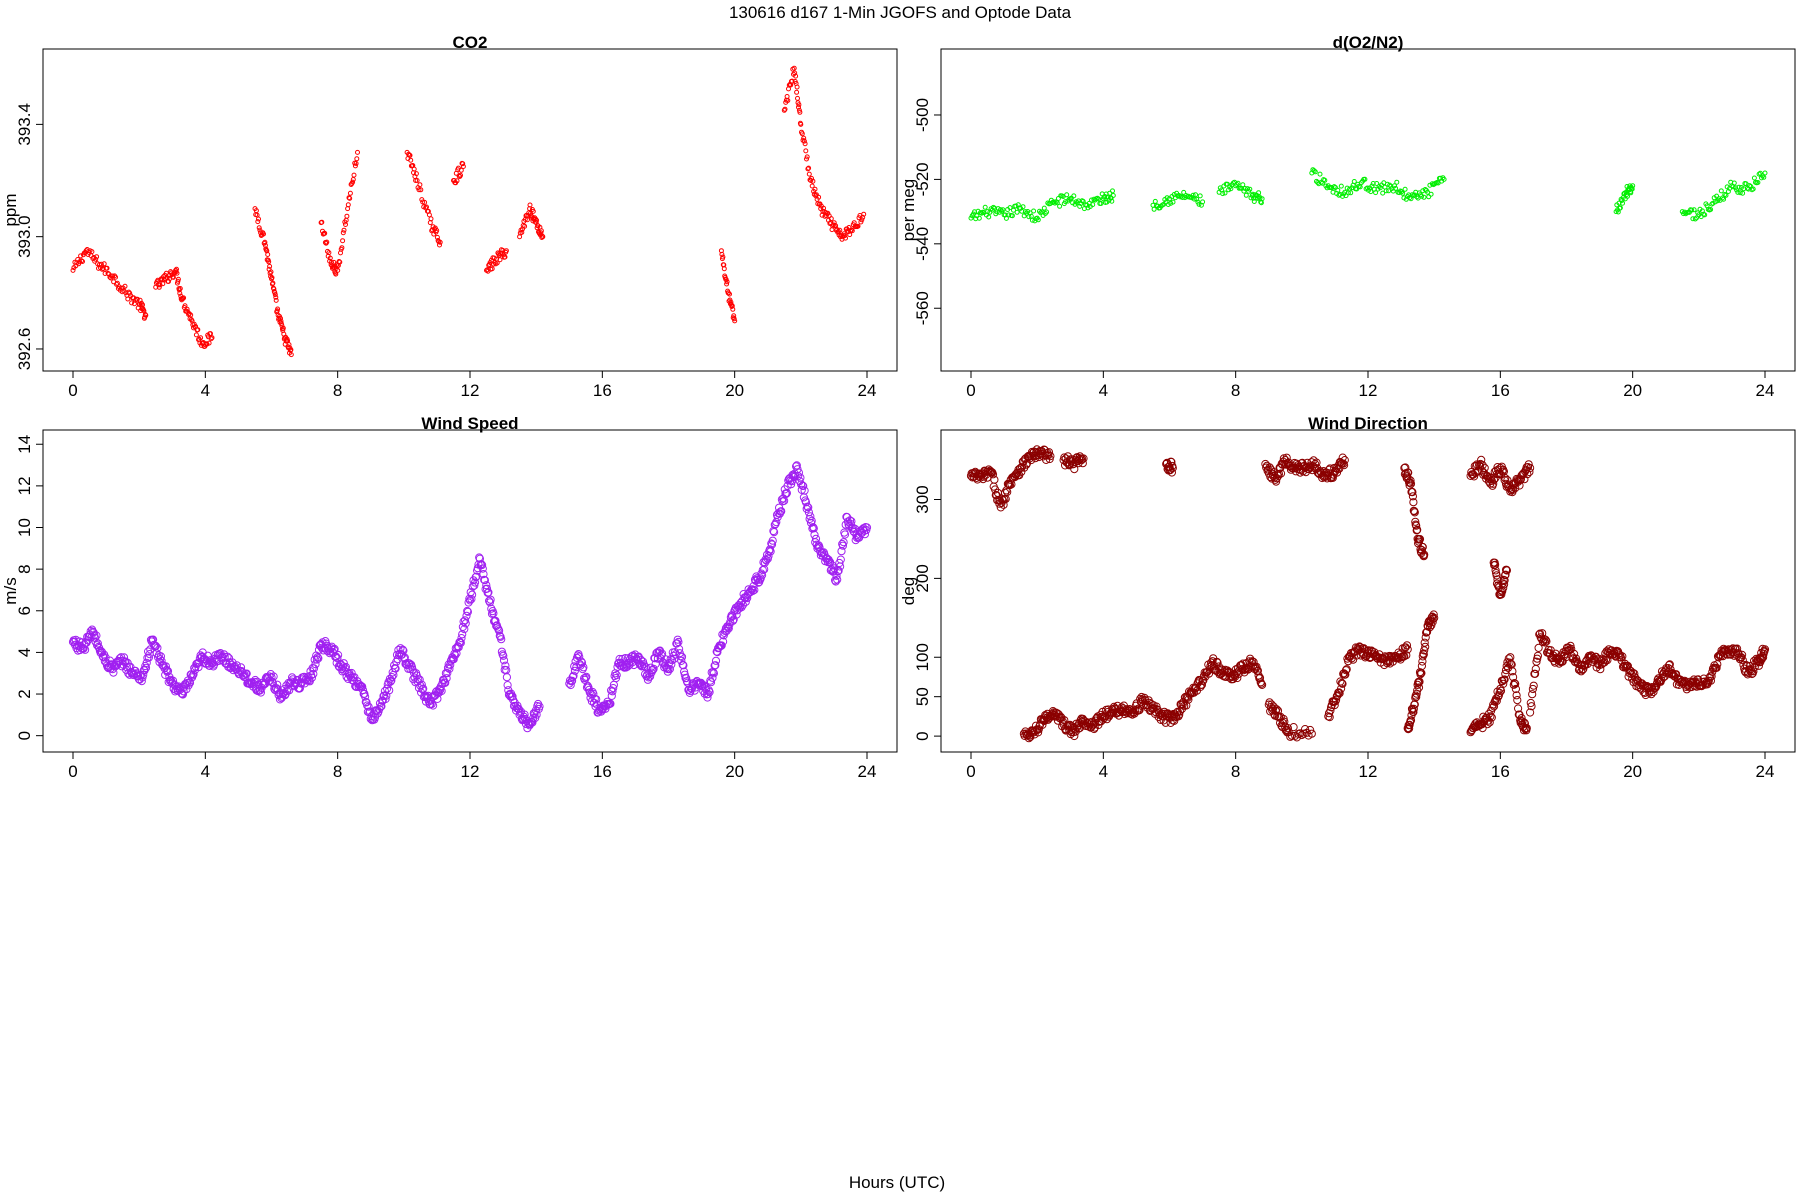 This screenshot has width=1800, height=1200. Describe the element at coordinates (922, 499) in the screenshot. I see `wind-direction-y-tick-label: 300` at that location.